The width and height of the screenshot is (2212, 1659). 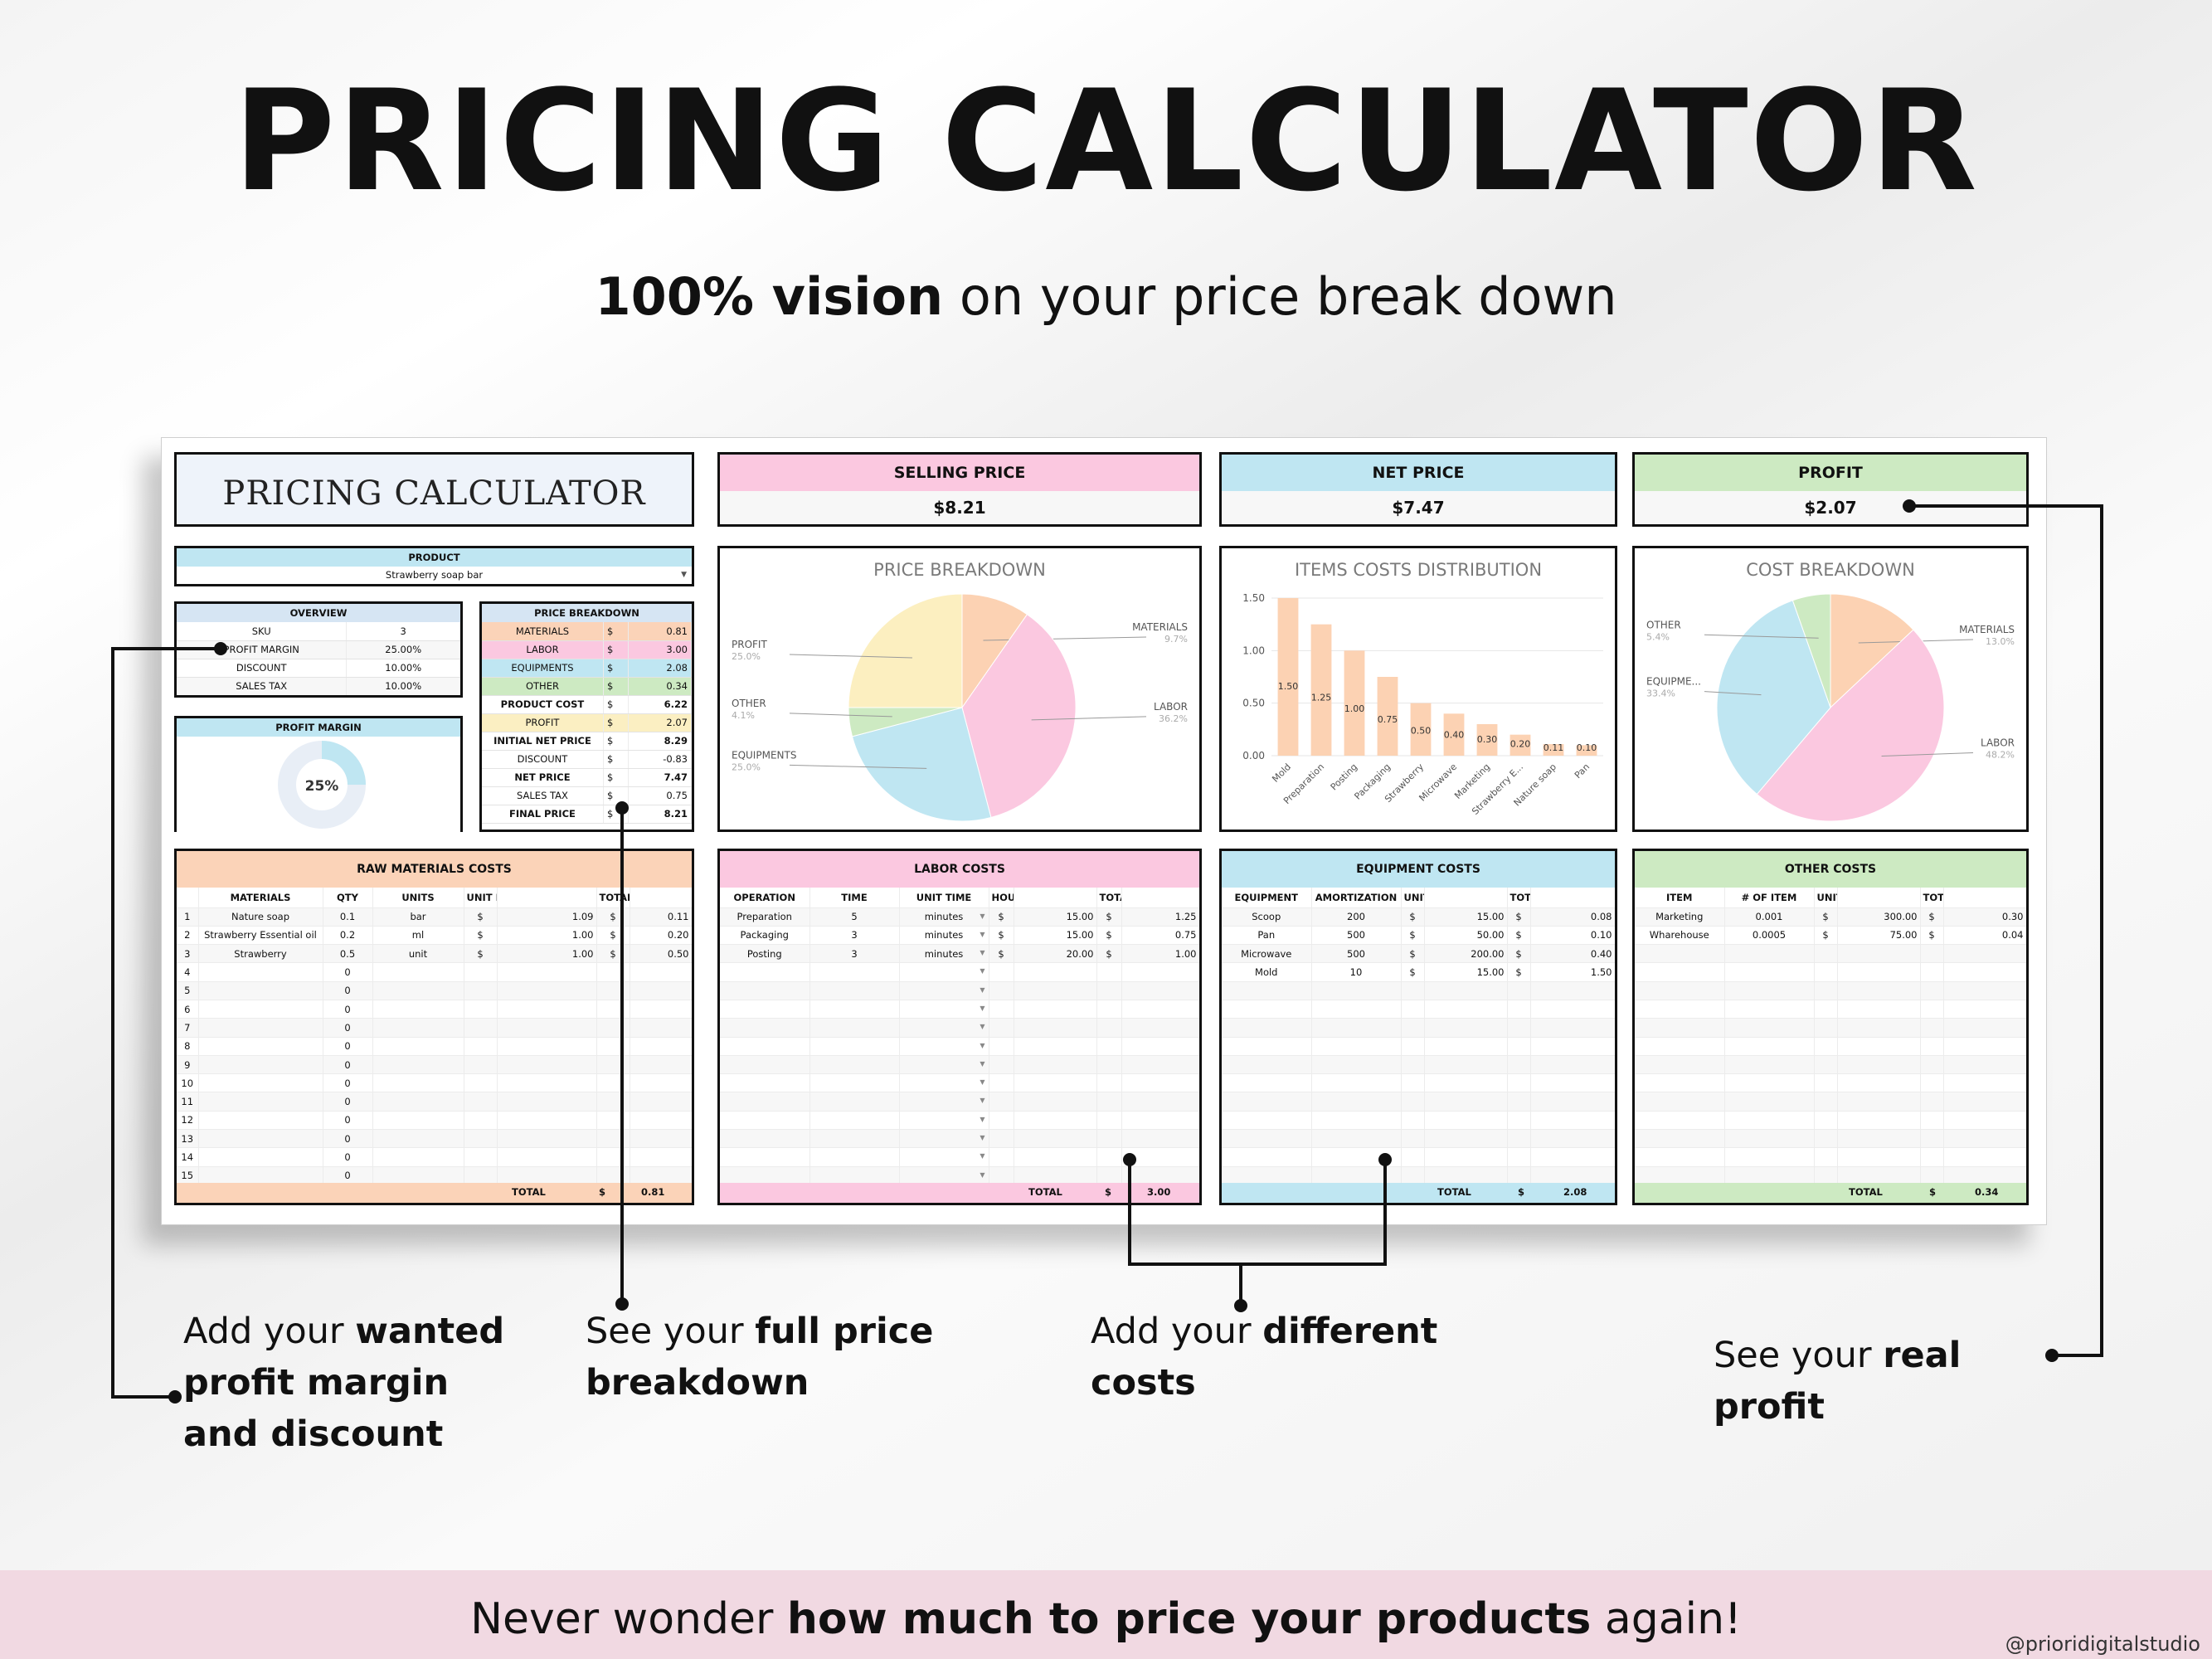 What do you see at coordinates (348, 936) in the screenshot?
I see `table-cell: 0.2` at bounding box center [348, 936].